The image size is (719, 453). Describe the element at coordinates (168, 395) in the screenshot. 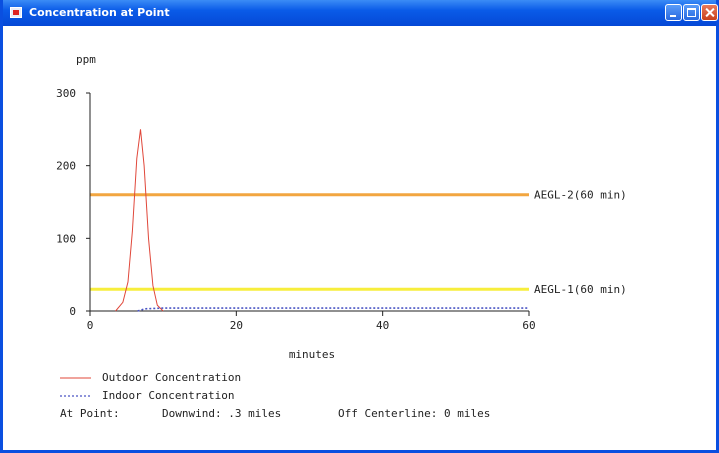

I see `legend-indoor-label: Indoor Concentration` at that location.